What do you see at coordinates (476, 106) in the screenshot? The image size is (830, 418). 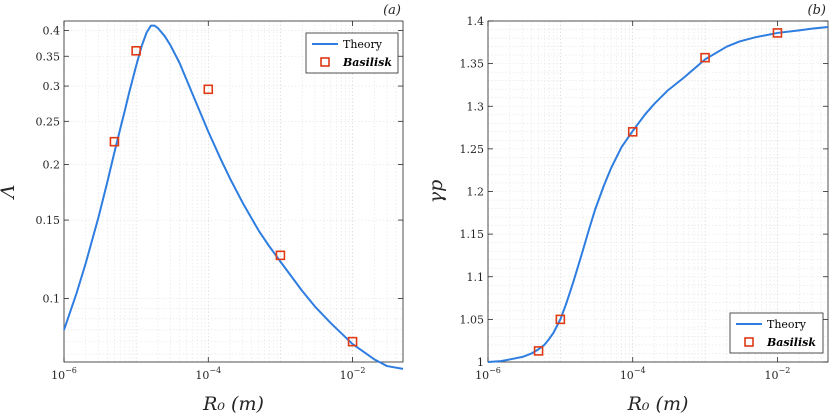 I see `y-tick-label: 1.3` at bounding box center [476, 106].